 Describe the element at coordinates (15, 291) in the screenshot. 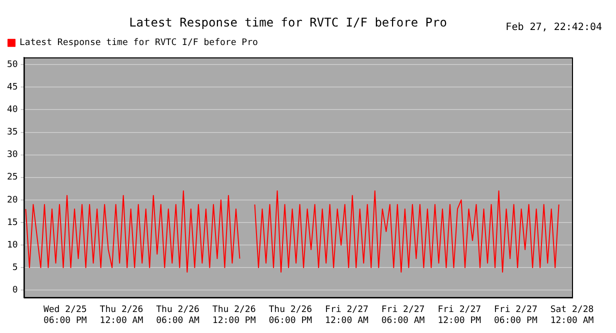

I see `y-tick-label: 0` at that location.